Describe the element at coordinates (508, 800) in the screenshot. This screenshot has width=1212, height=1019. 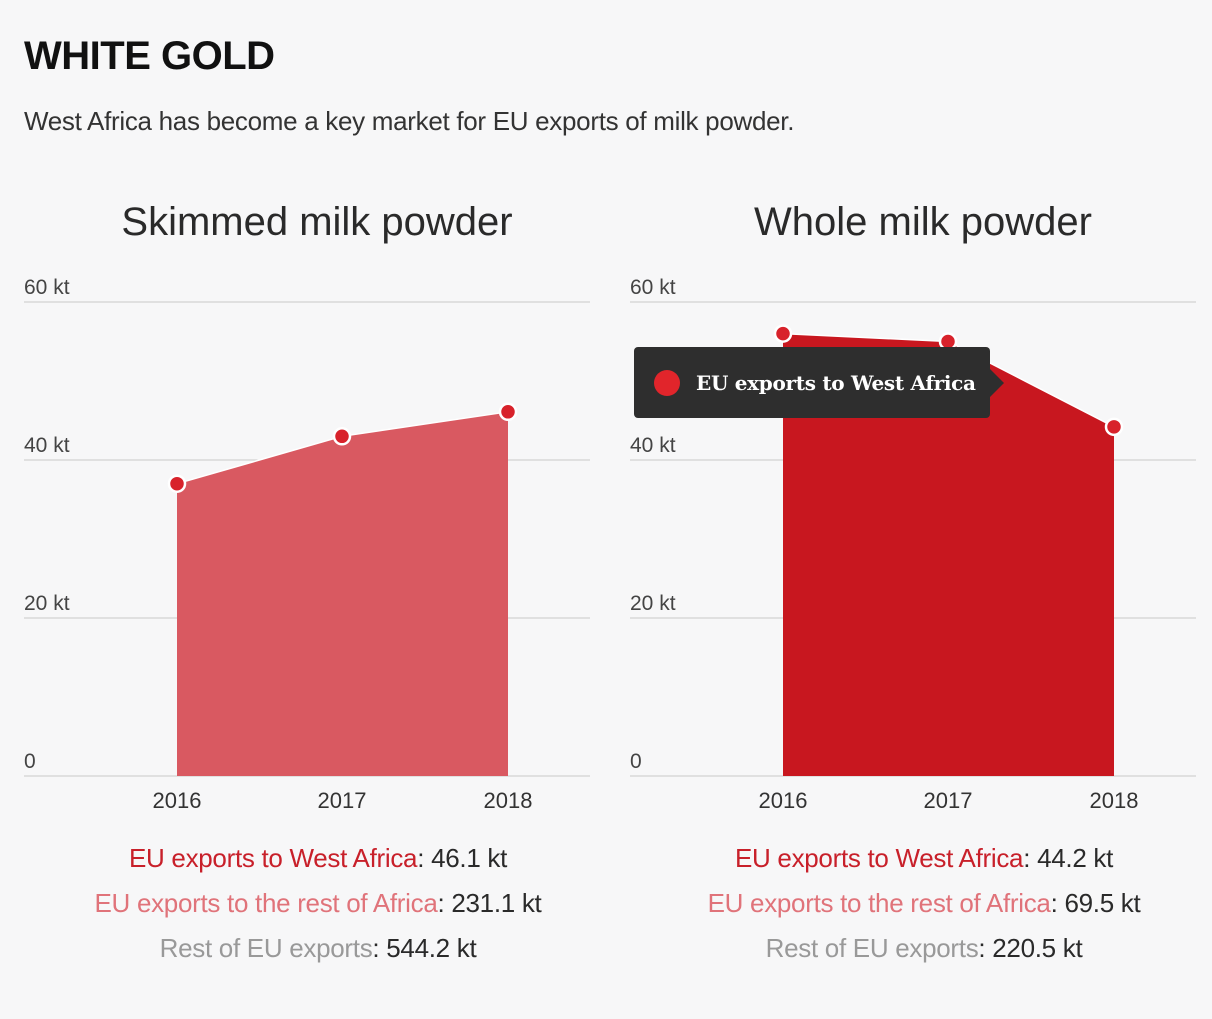
I see `x-tick-label-skimmed: 2018` at that location.